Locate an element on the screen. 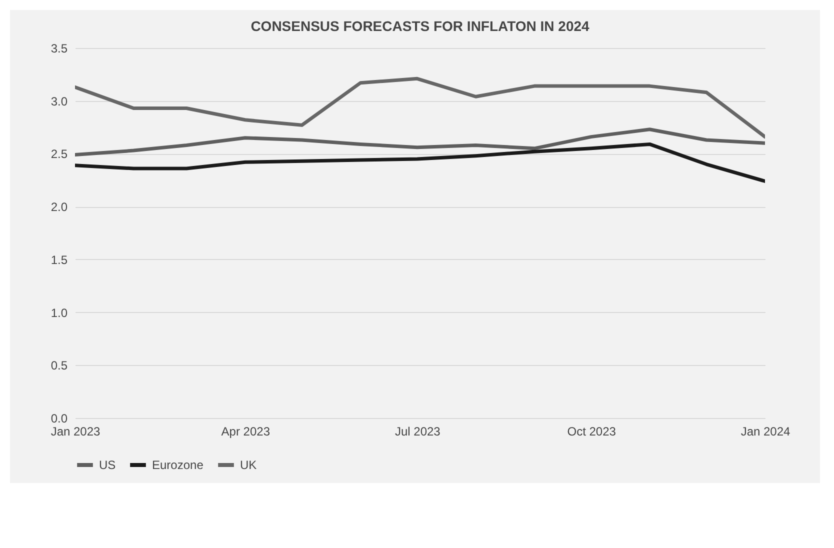  y-tick-label: 1.5 is located at coordinates (59, 259).